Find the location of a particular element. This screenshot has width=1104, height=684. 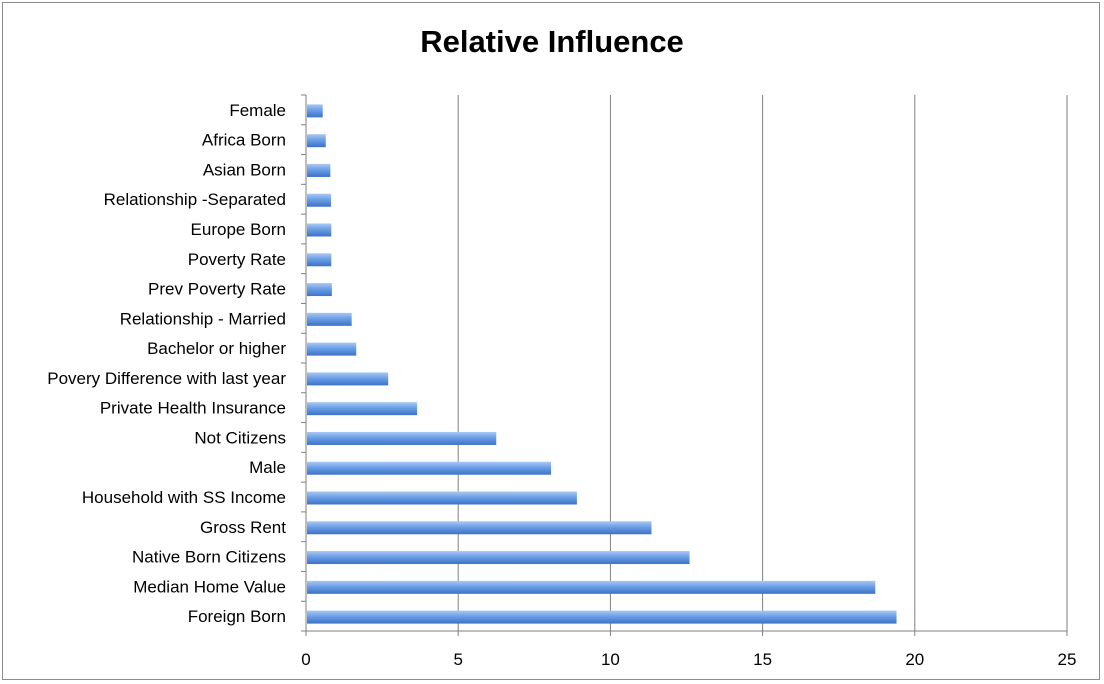

category-label: Povery Difference with last year is located at coordinates (166, 378).